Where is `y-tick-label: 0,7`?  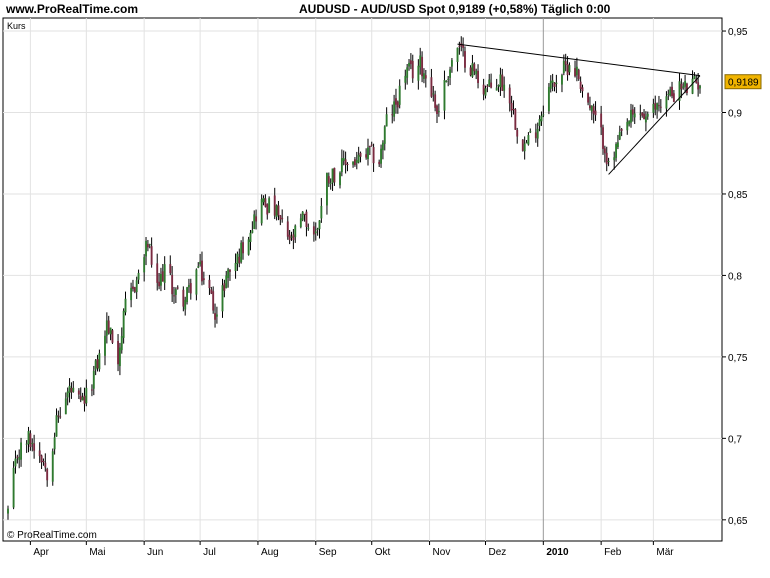
y-tick-label: 0,7 is located at coordinates (735, 439).